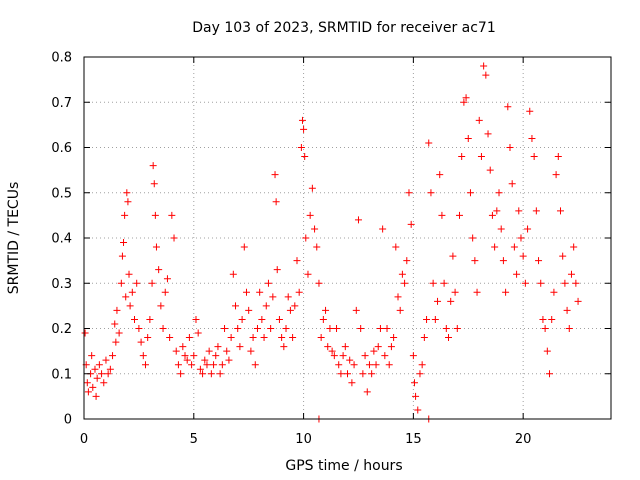 This screenshot has height=480, width=640. I want to click on x-tick-label: 15, so click(413, 439).